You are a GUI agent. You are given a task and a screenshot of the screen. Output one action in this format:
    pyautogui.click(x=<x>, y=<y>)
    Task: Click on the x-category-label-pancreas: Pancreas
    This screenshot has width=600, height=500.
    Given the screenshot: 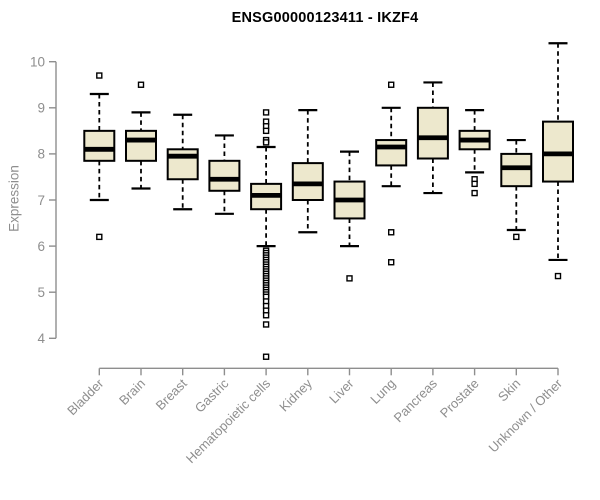 What is the action you would take?
    pyautogui.click(x=416, y=400)
    